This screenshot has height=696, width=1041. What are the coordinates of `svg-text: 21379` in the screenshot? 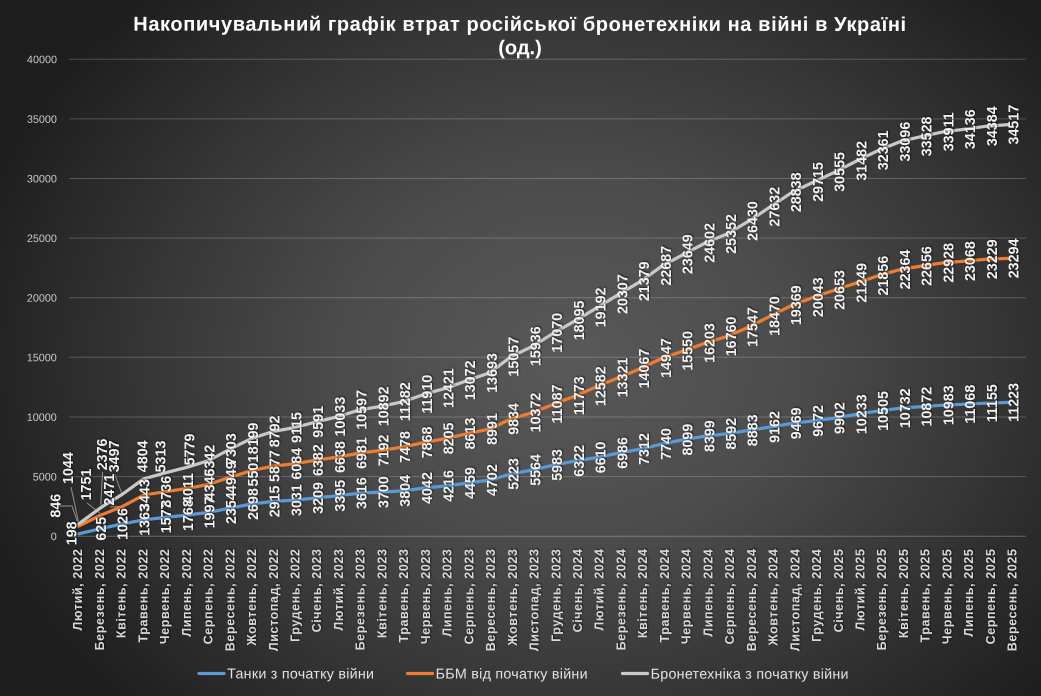 It's located at (645, 281).